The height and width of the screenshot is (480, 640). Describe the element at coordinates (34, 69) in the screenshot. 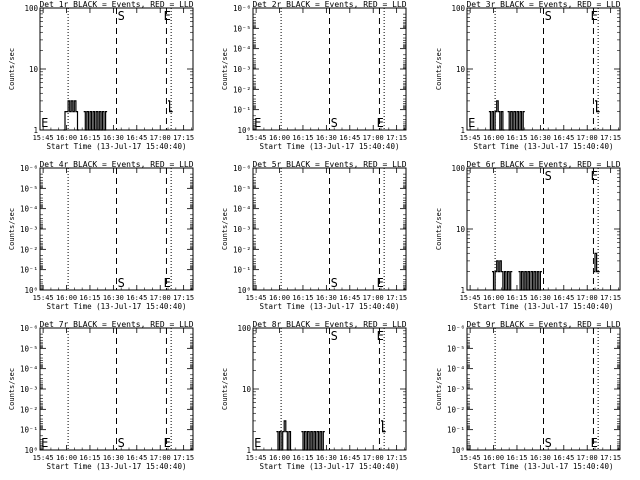

I see `y-tick-label: 10` at that location.